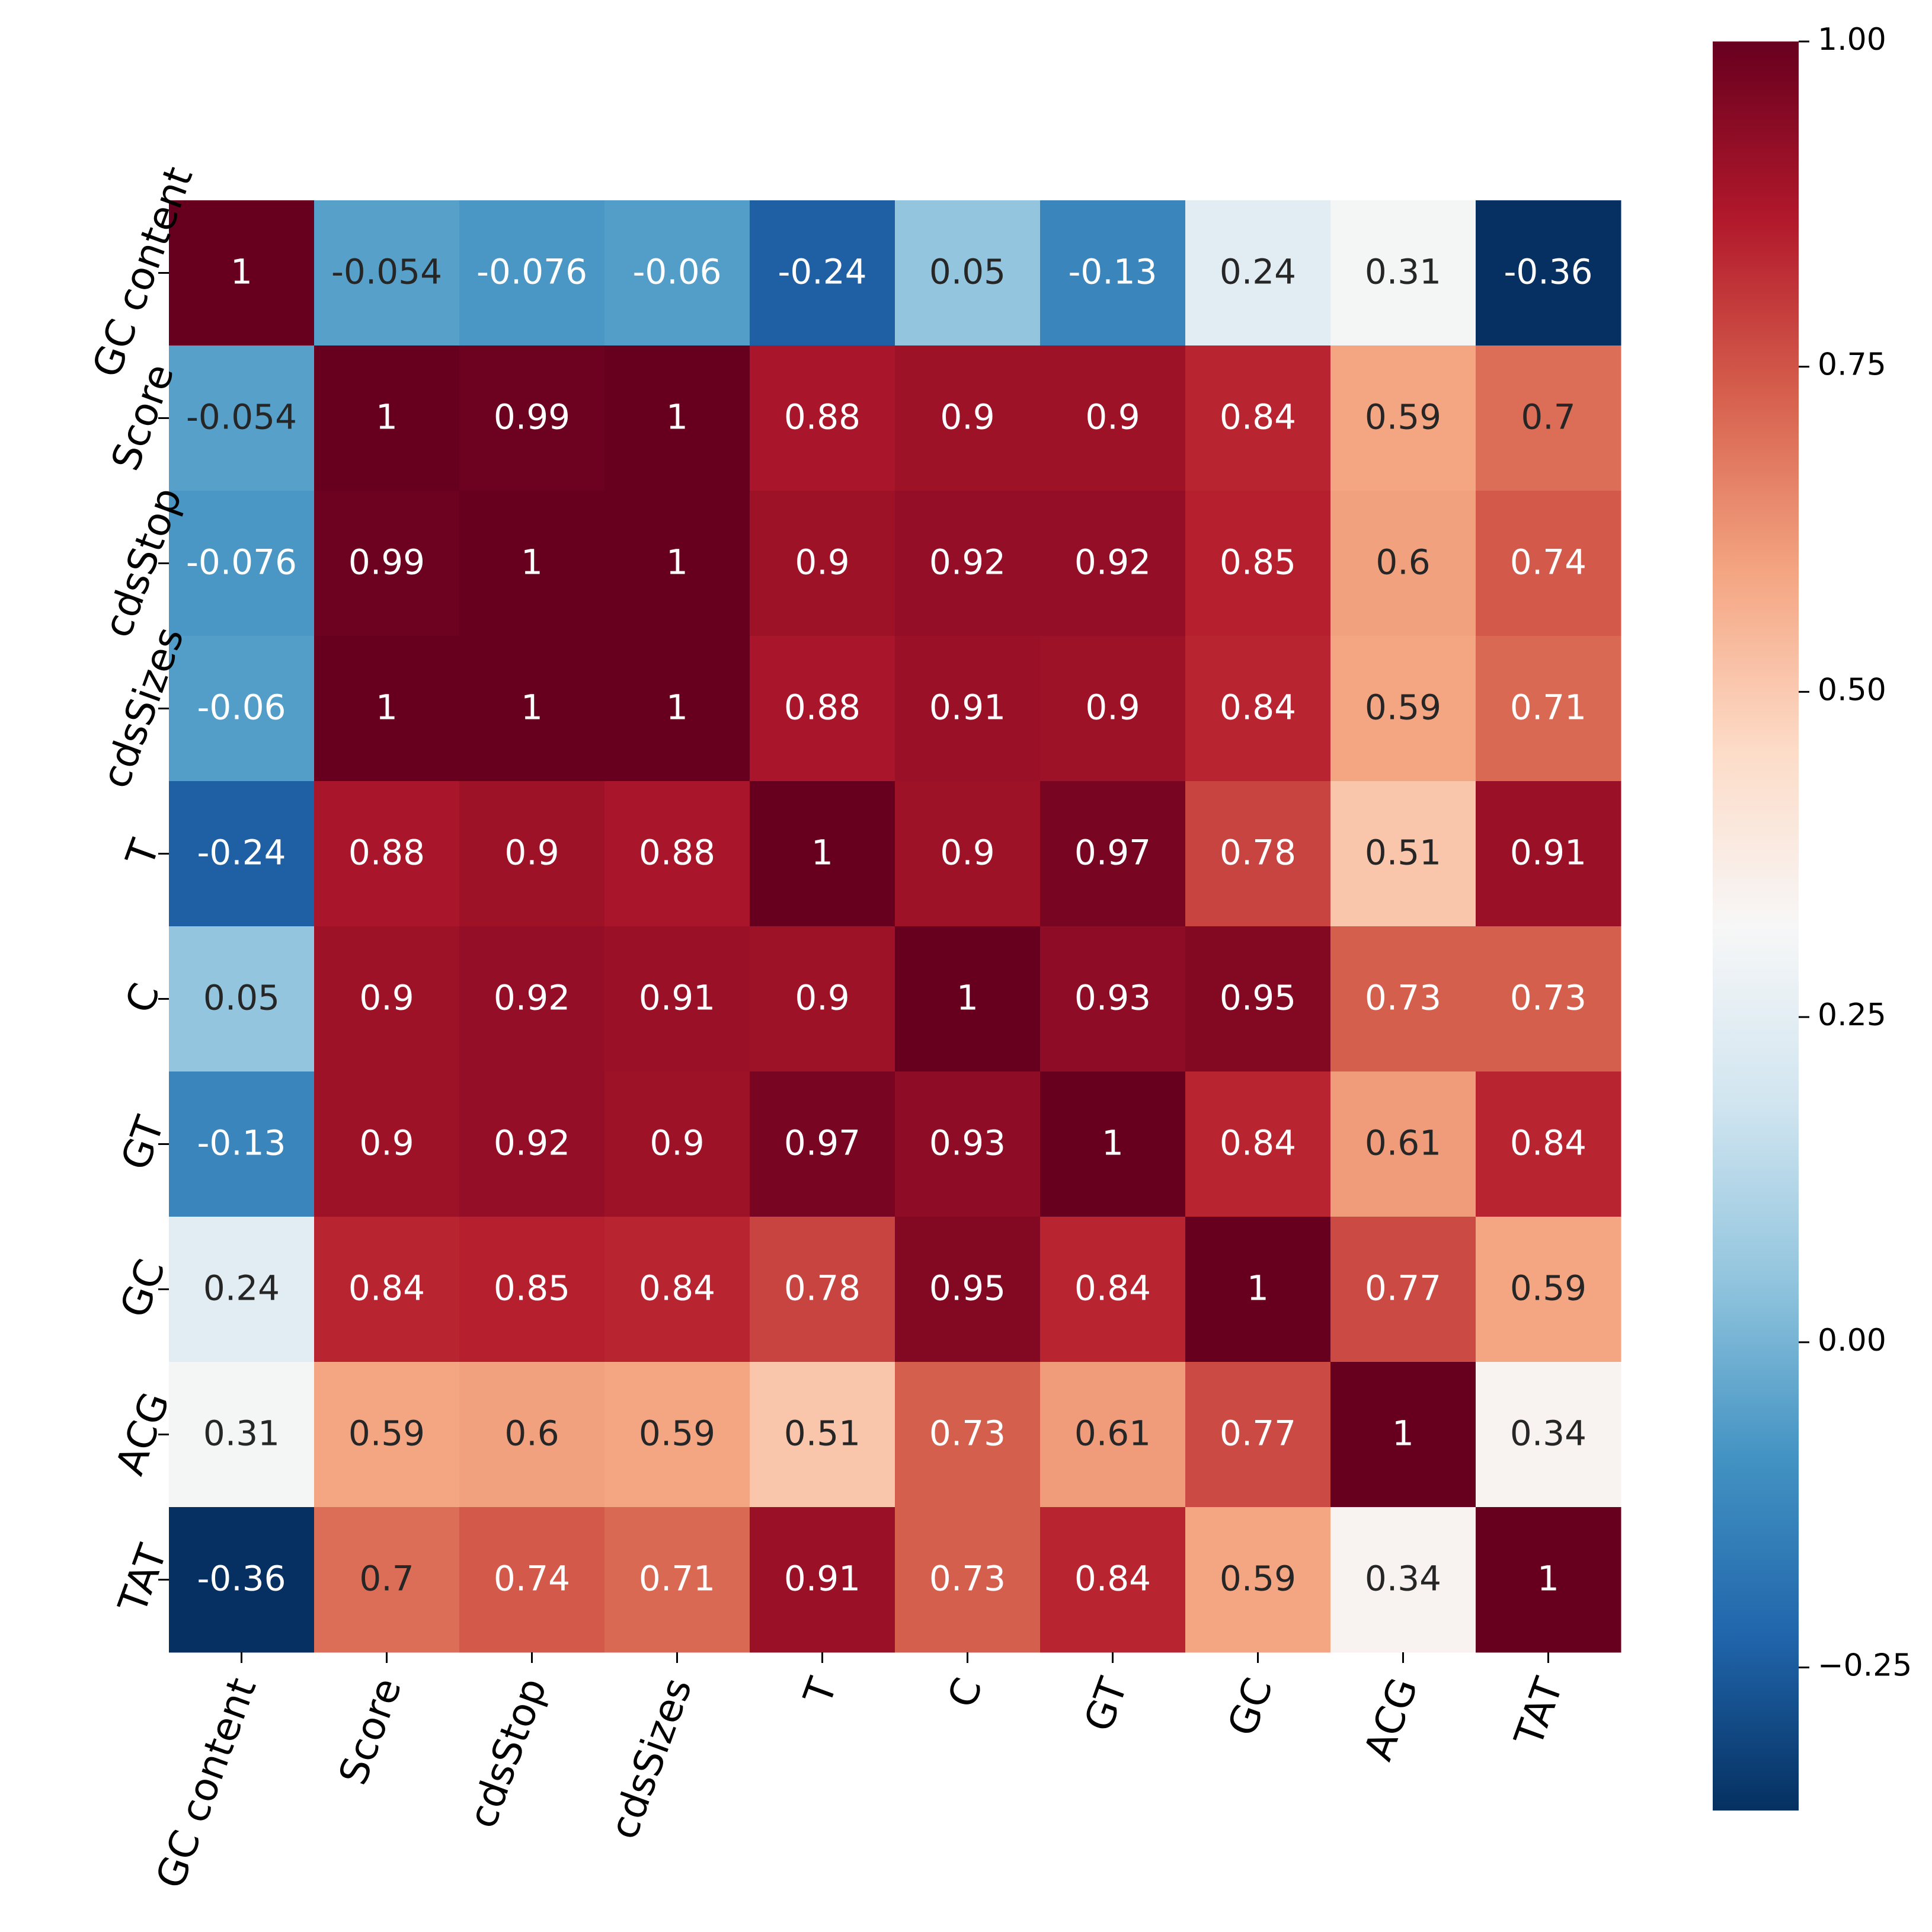  Describe the element at coordinates (1856, 853) in the screenshot. I see `colorbar-ticks: 1.00 0.75 0.50 0.25 0.00 −0.25` at that location.